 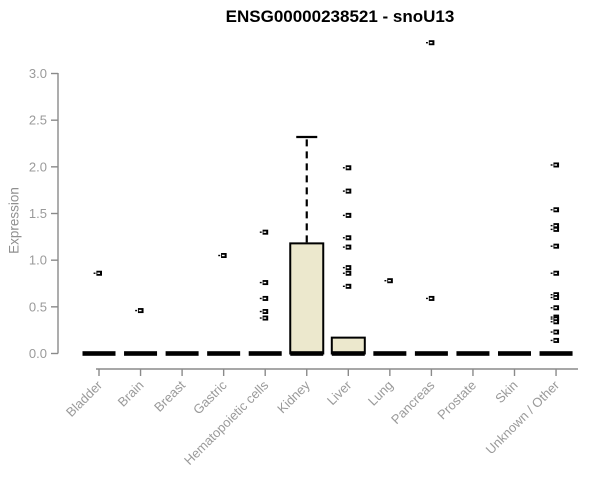 I want to click on y-tick-label: 1.0, so click(x=38, y=260).